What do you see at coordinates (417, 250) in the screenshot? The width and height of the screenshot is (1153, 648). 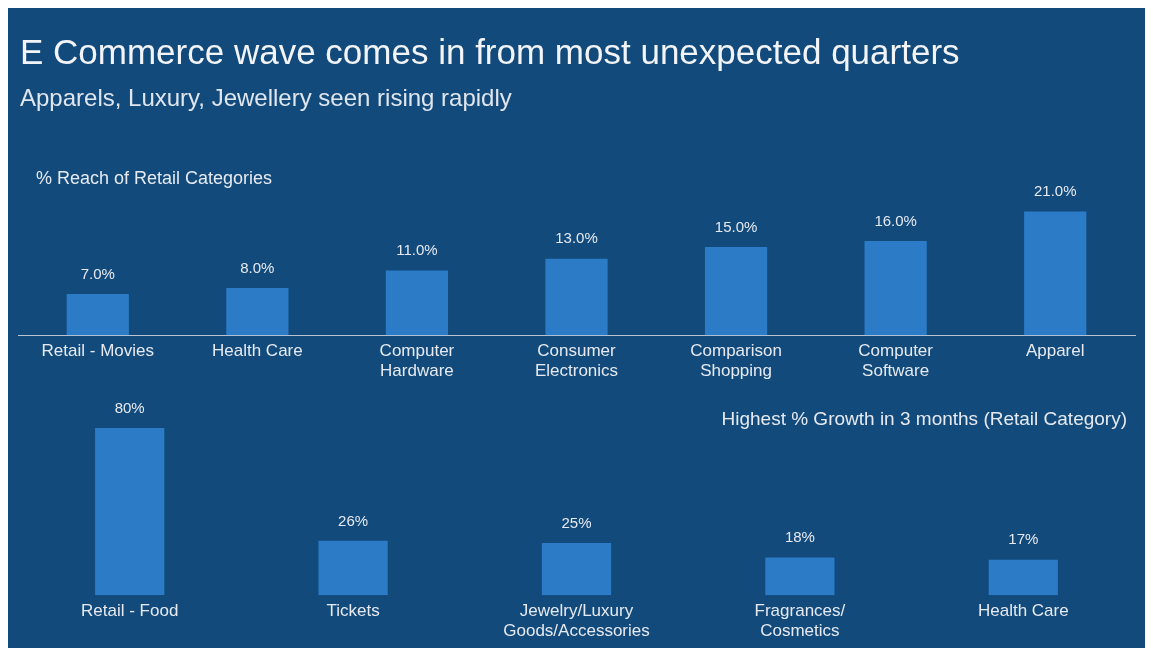 I see `data-label: 11.0%` at bounding box center [417, 250].